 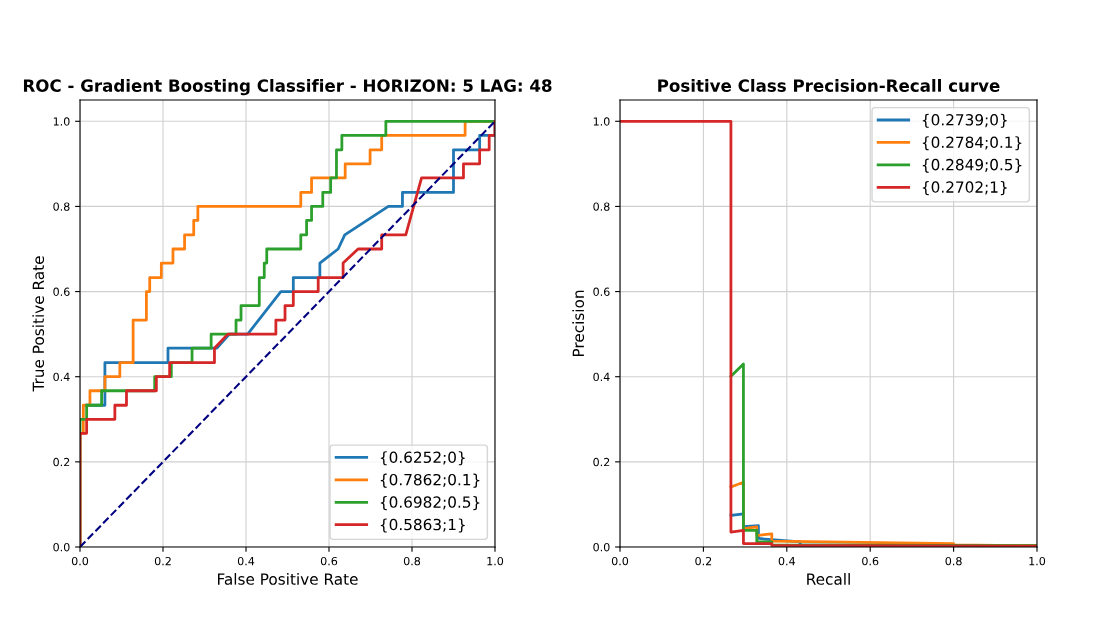 What do you see at coordinates (828, 579) in the screenshot?
I see `x-axis-title: Recall` at bounding box center [828, 579].